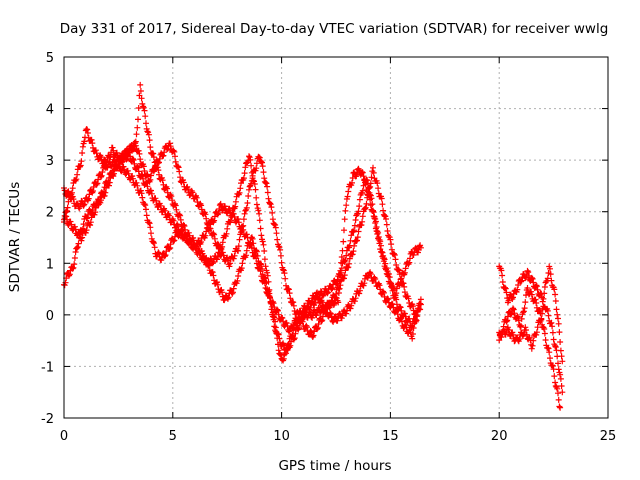 The image size is (640, 480). What do you see at coordinates (64, 436) in the screenshot?
I see `x-tick-label: 0` at bounding box center [64, 436].